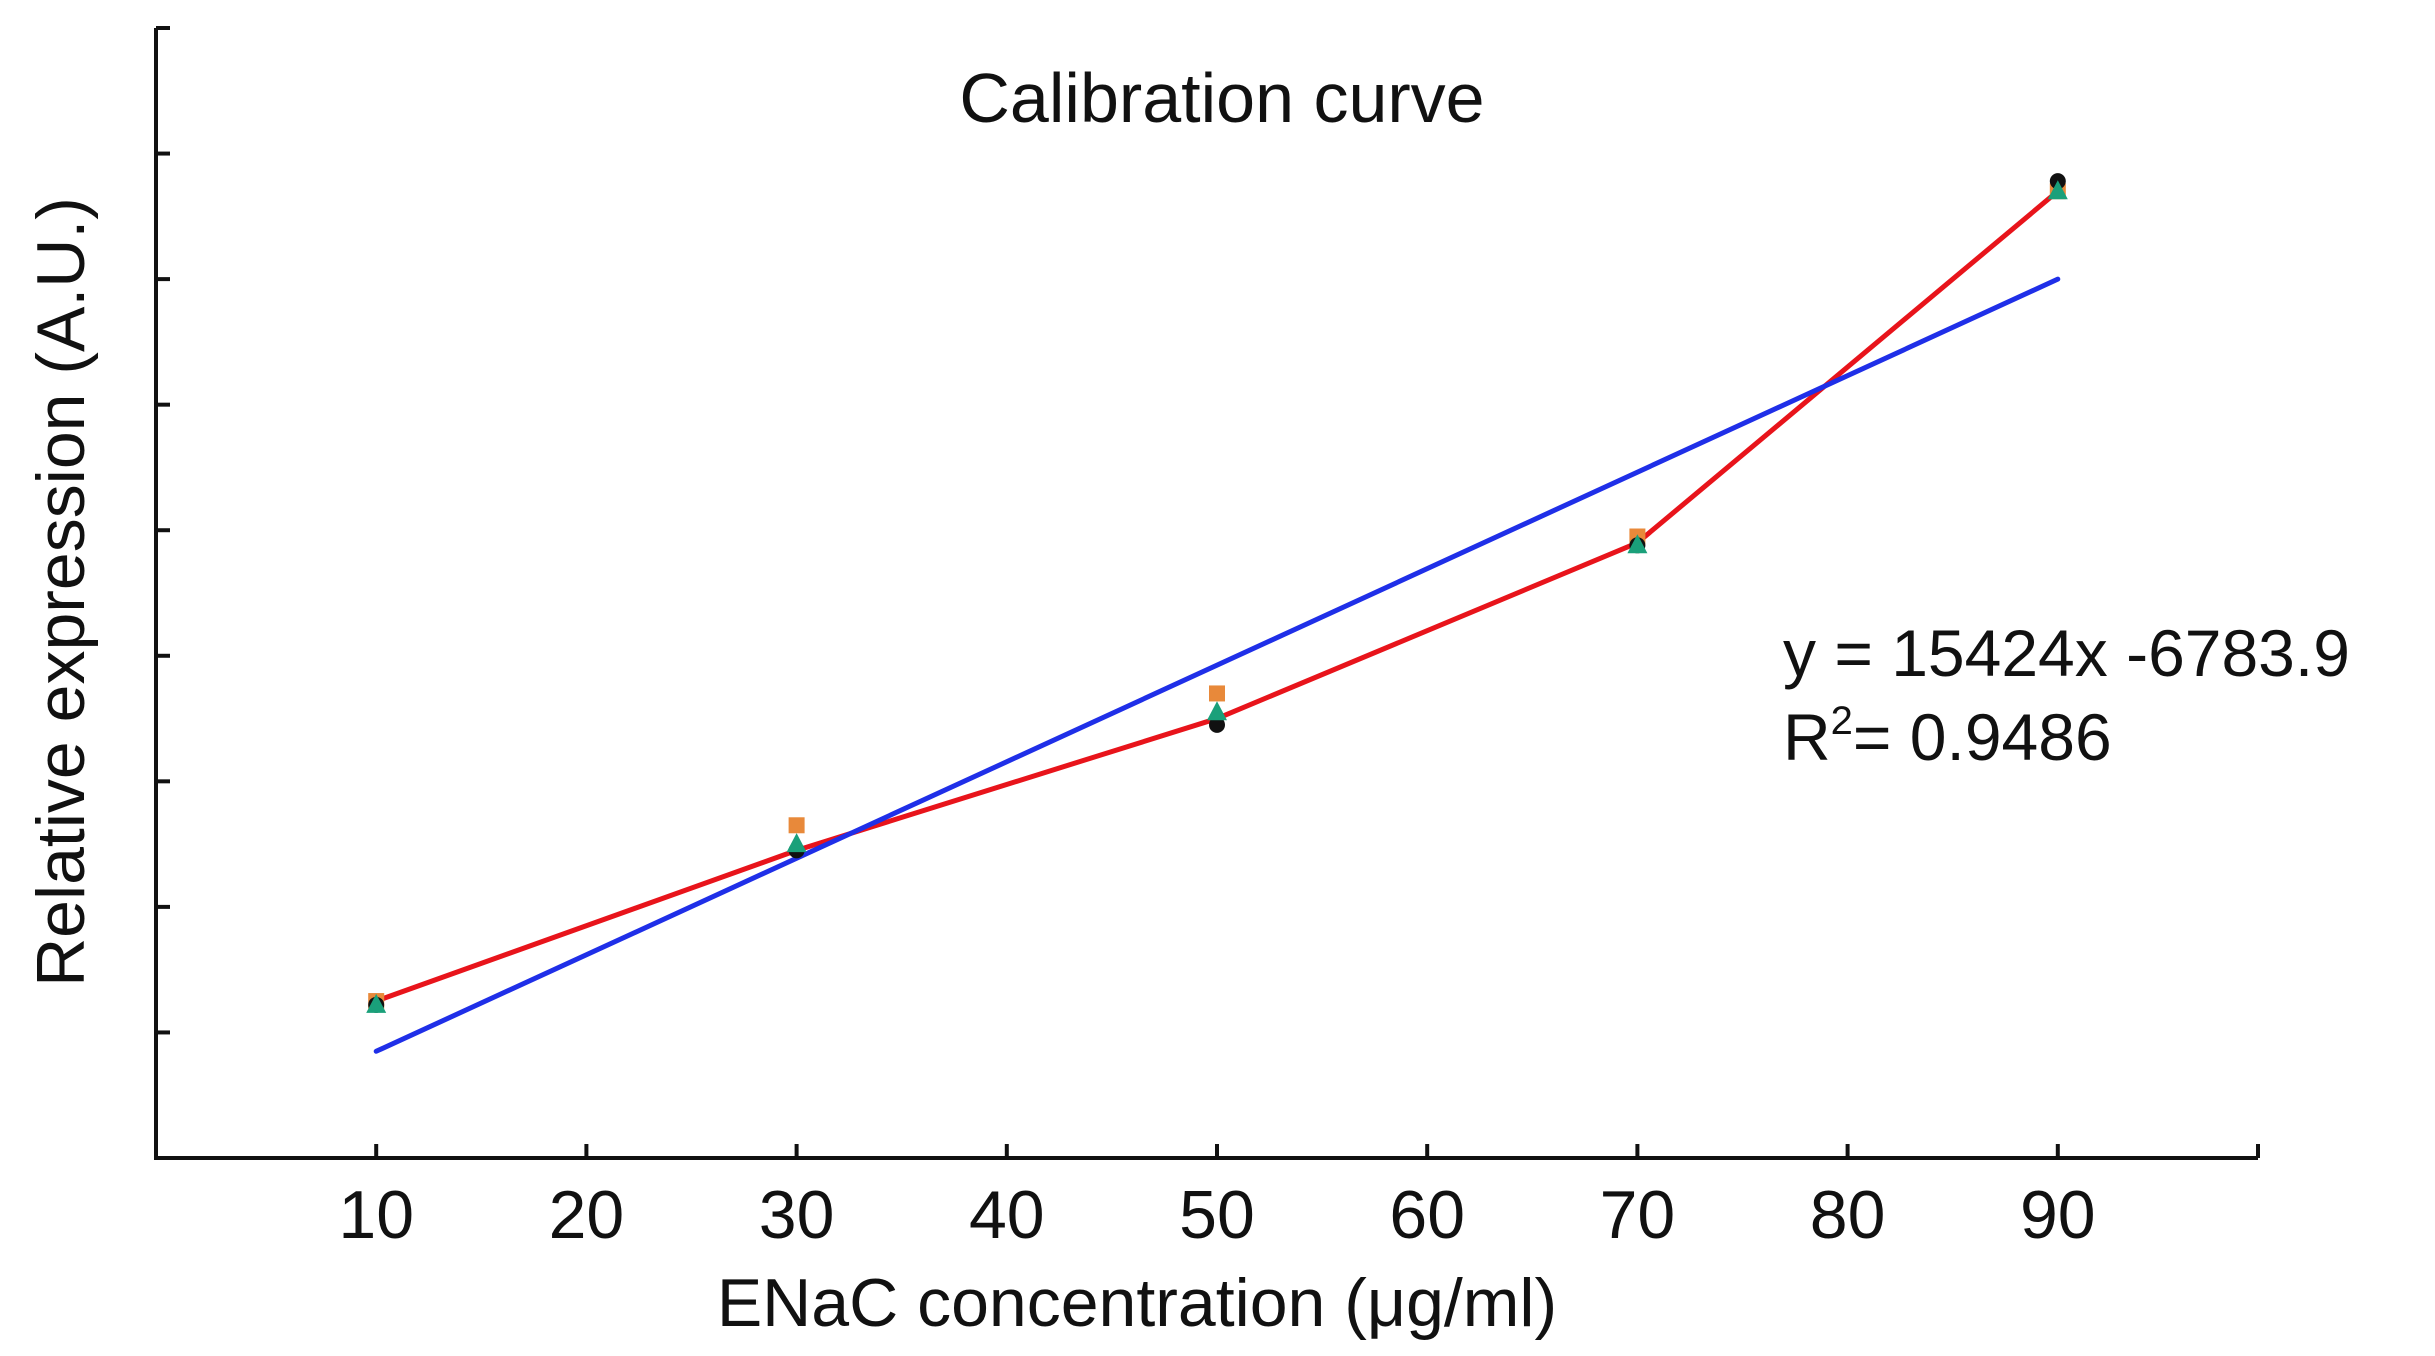 The image size is (2435, 1356). Describe the element at coordinates (376, 1215) in the screenshot. I see `x-tick-label: 10` at that location.